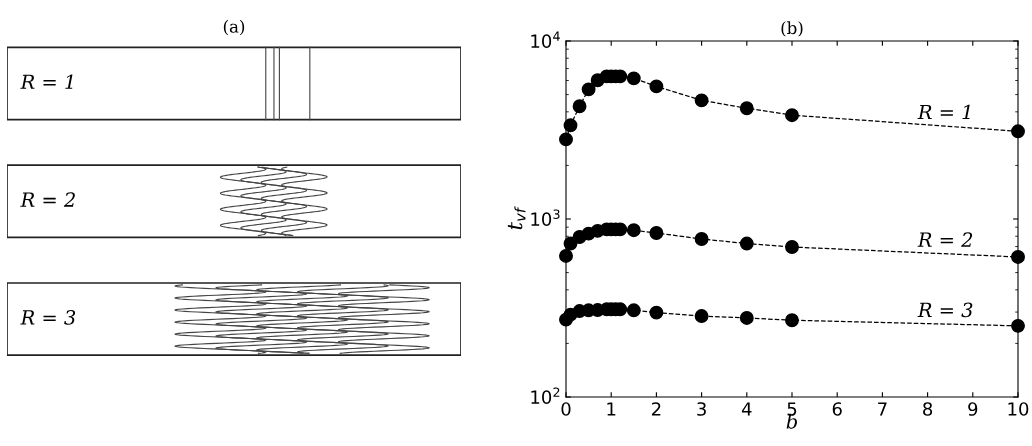 The image size is (1032, 446). What do you see at coordinates (234, 27) in the screenshot?
I see `text: (a)` at bounding box center [234, 27].